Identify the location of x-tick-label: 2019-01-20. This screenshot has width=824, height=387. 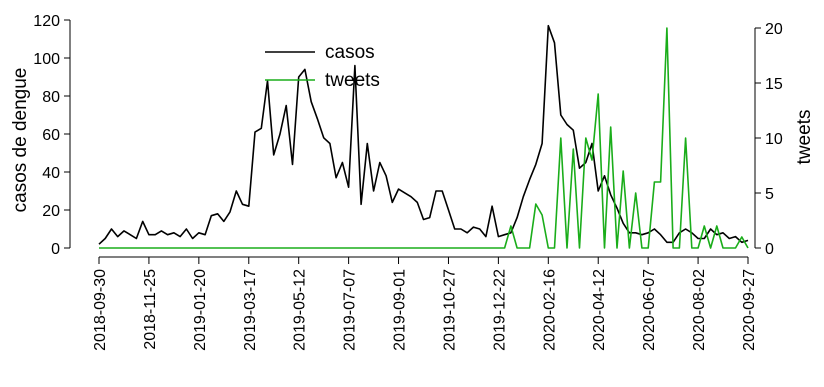
(200, 310).